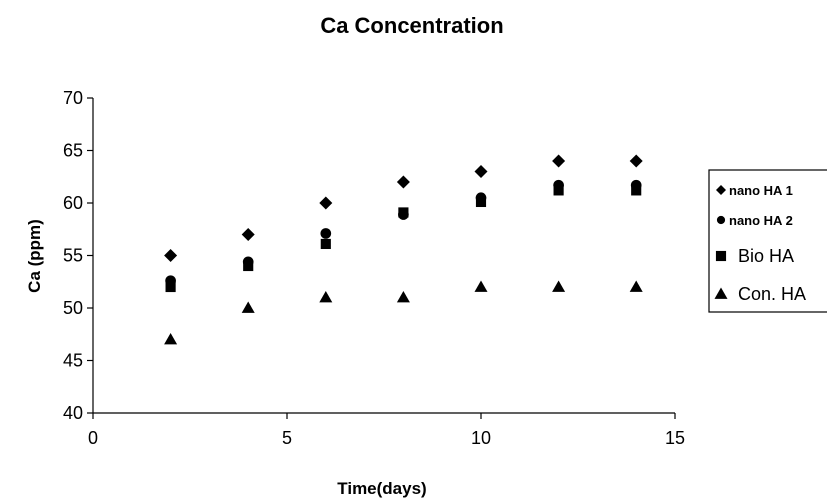  What do you see at coordinates (721, 220) in the screenshot?
I see `legend-marker-circle` at bounding box center [721, 220].